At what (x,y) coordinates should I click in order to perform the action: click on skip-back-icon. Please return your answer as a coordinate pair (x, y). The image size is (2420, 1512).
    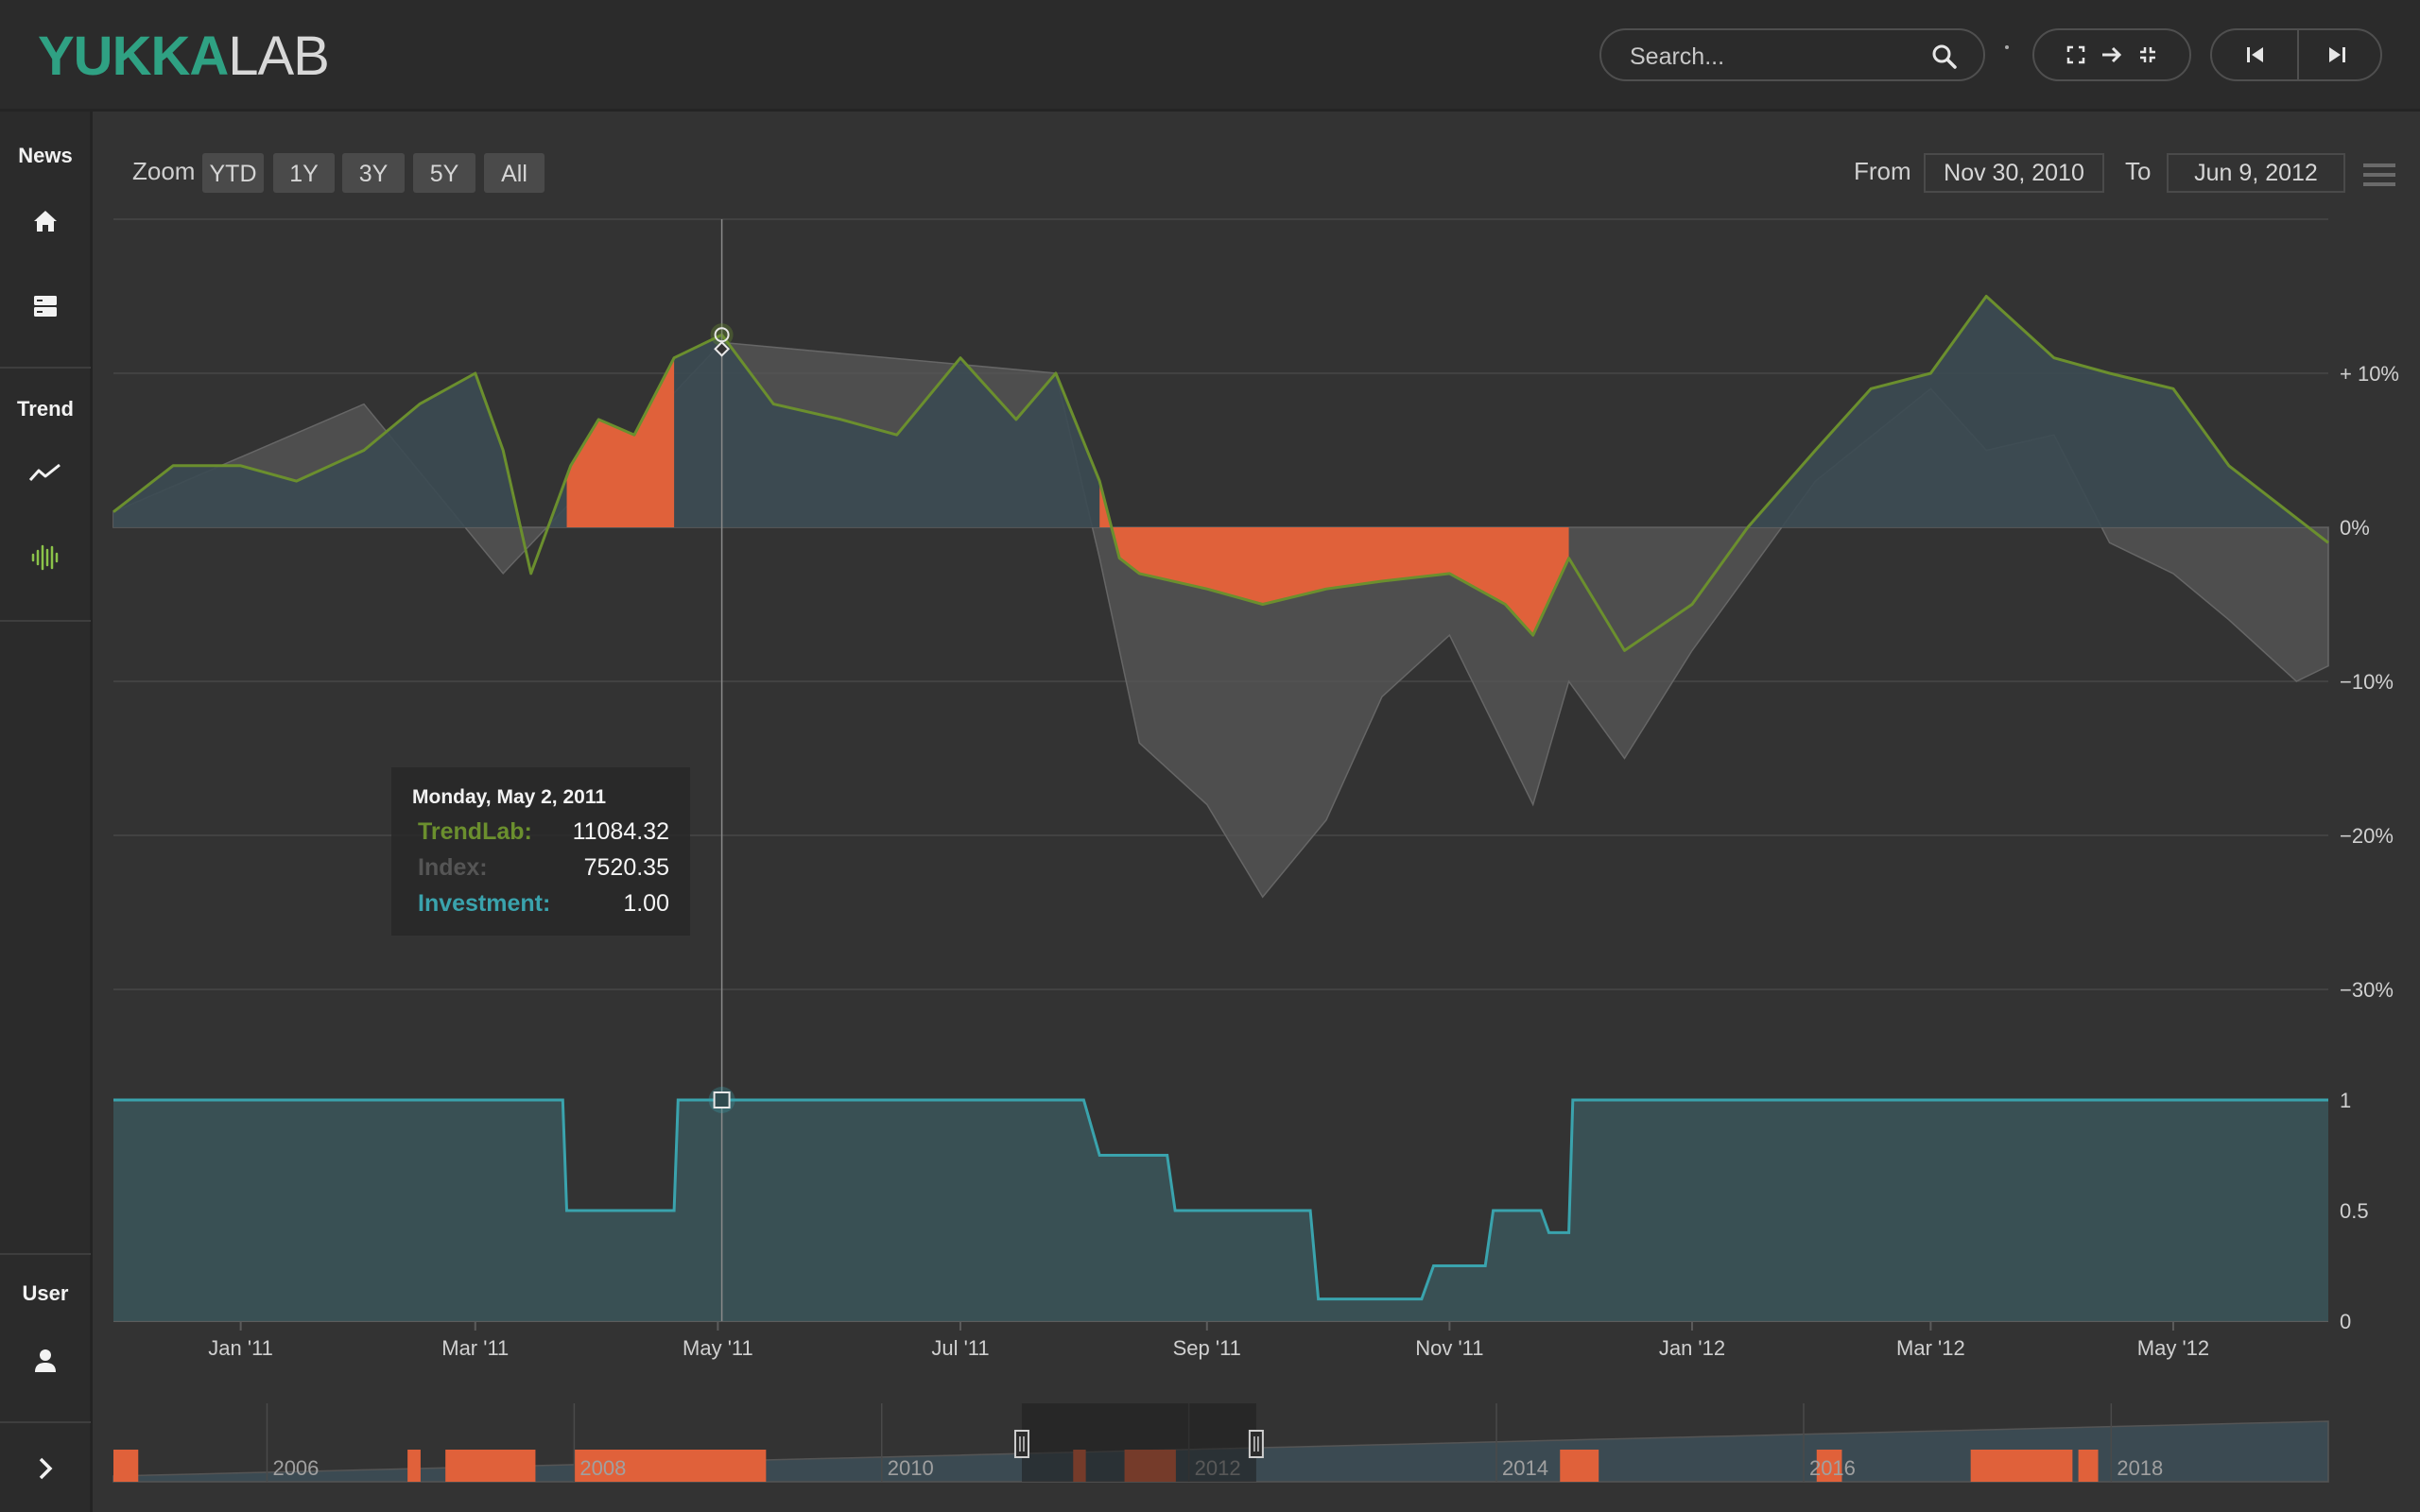
    Looking at the image, I should click on (2255, 55).